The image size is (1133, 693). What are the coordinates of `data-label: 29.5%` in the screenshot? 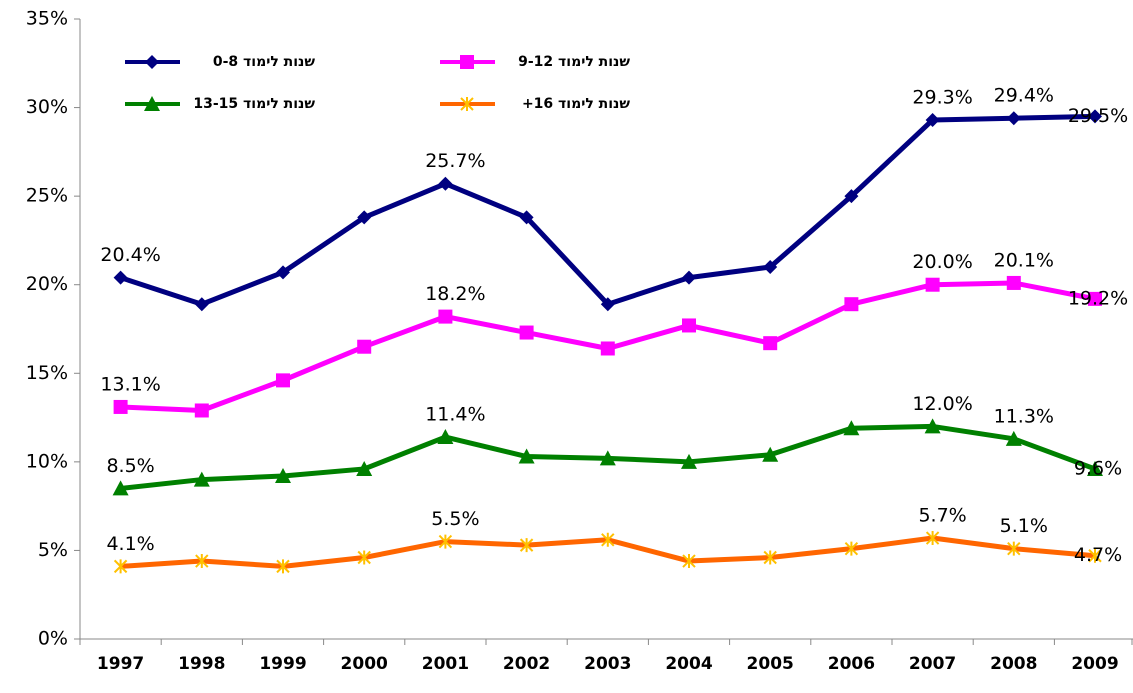 It's located at (1098, 116).